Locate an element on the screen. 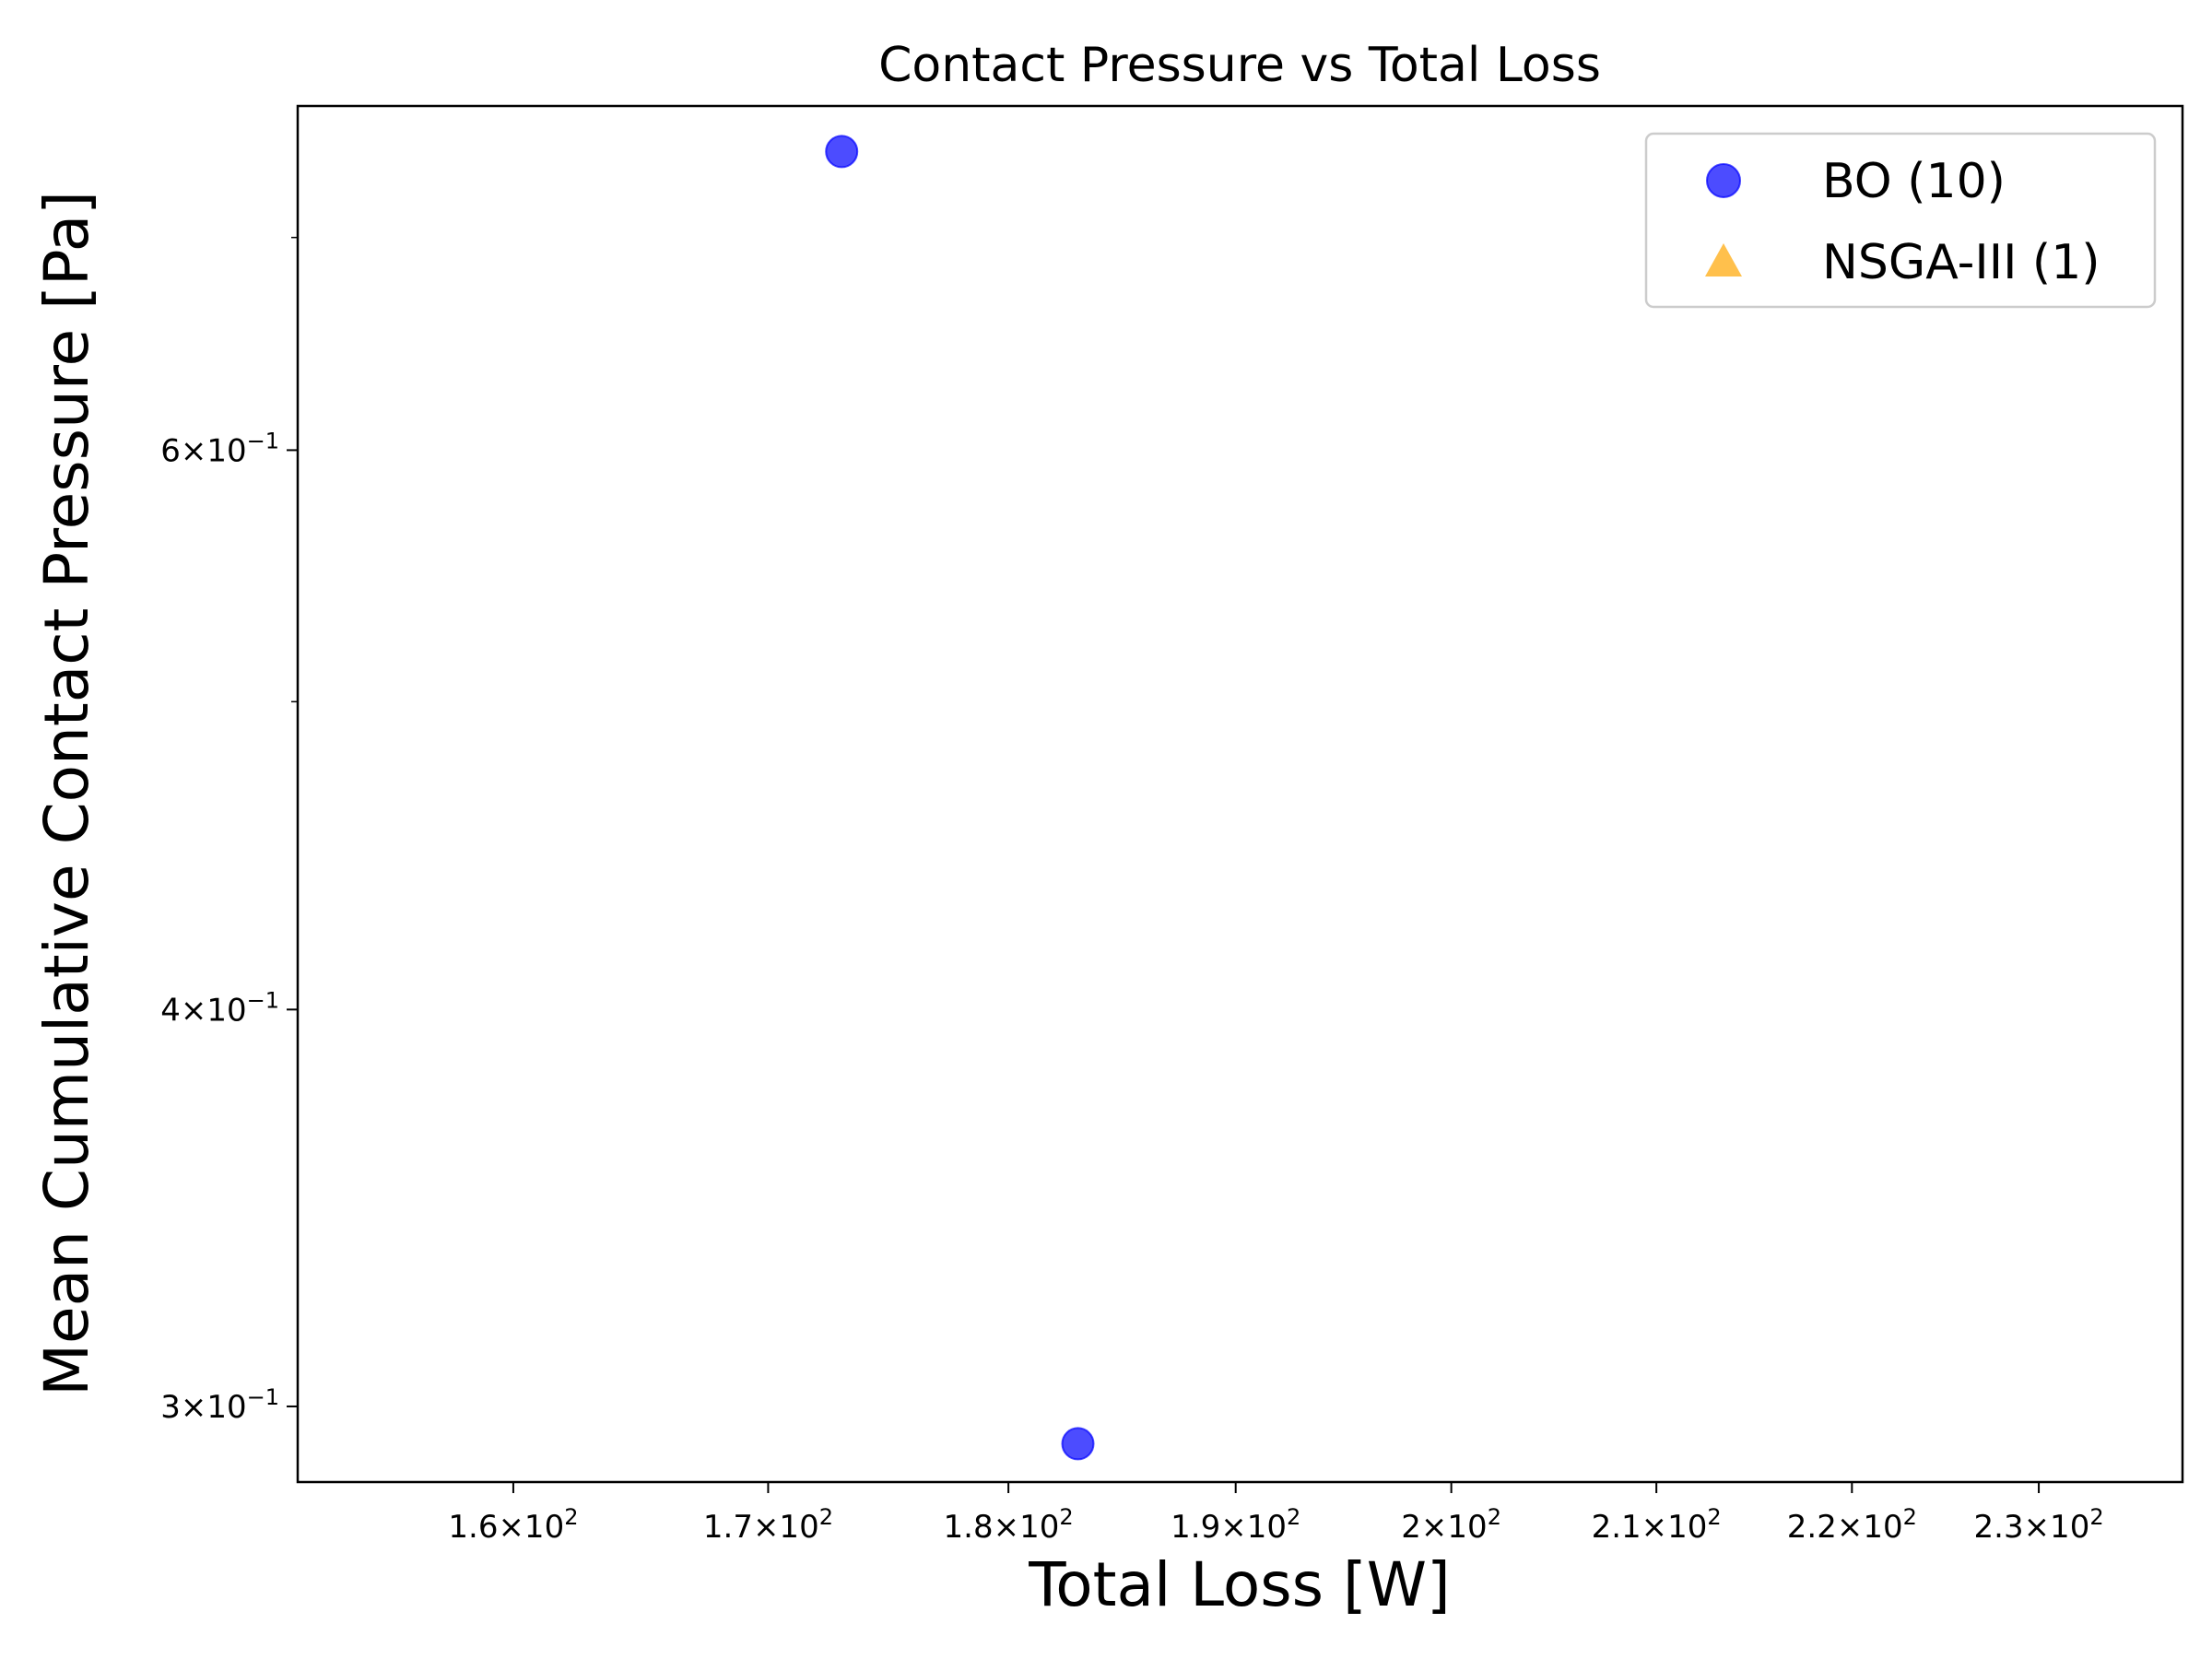 Image resolution: width=2212 pixels, height=1659 pixels. y-tick-label: 3×10⁻¹ is located at coordinates (219, 1405).